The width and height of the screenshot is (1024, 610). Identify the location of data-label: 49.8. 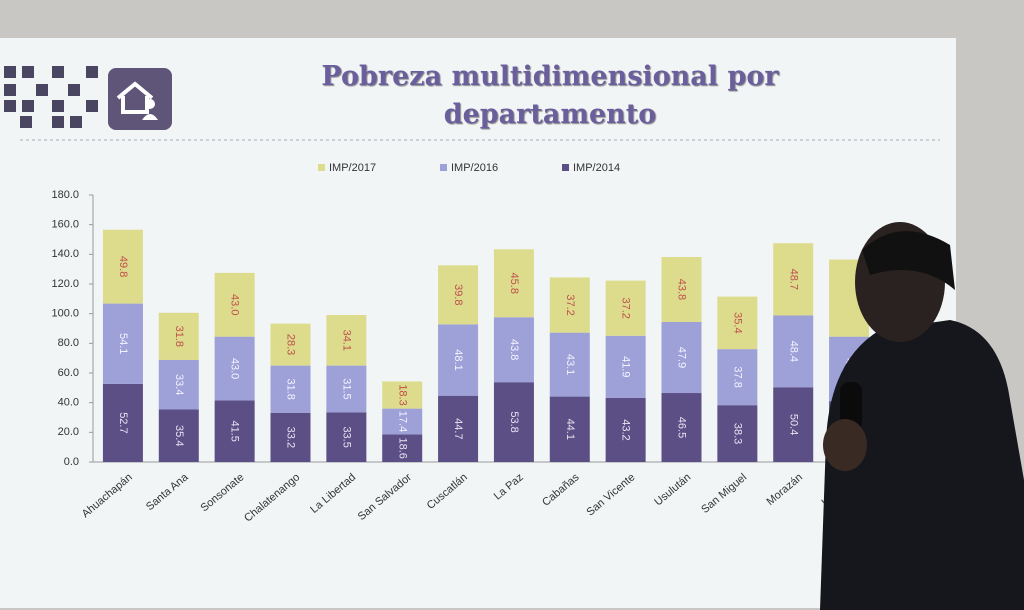
(123, 266).